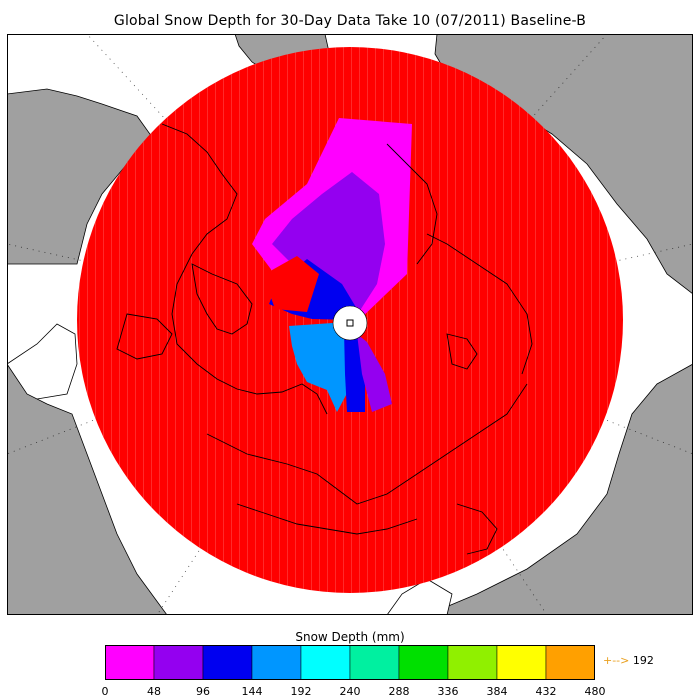  I want to click on colorbar-tick-label: 144, so click(252, 691).